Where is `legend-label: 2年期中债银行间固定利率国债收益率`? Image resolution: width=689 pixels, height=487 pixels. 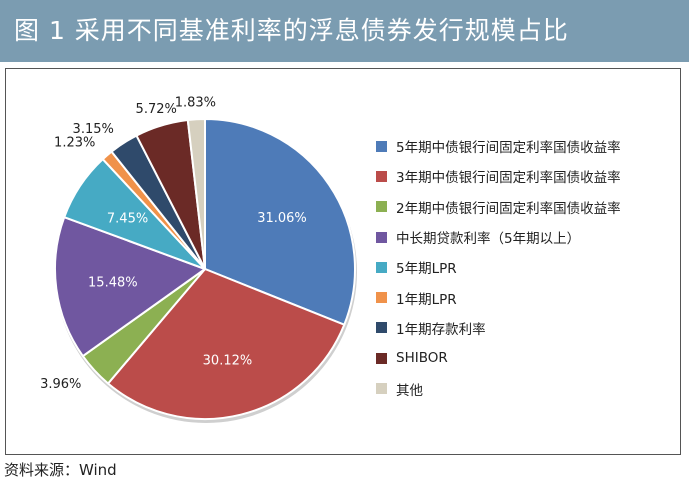 legend-label: 2年期中债银行间固定利率国债收益率 is located at coordinates (508, 208).